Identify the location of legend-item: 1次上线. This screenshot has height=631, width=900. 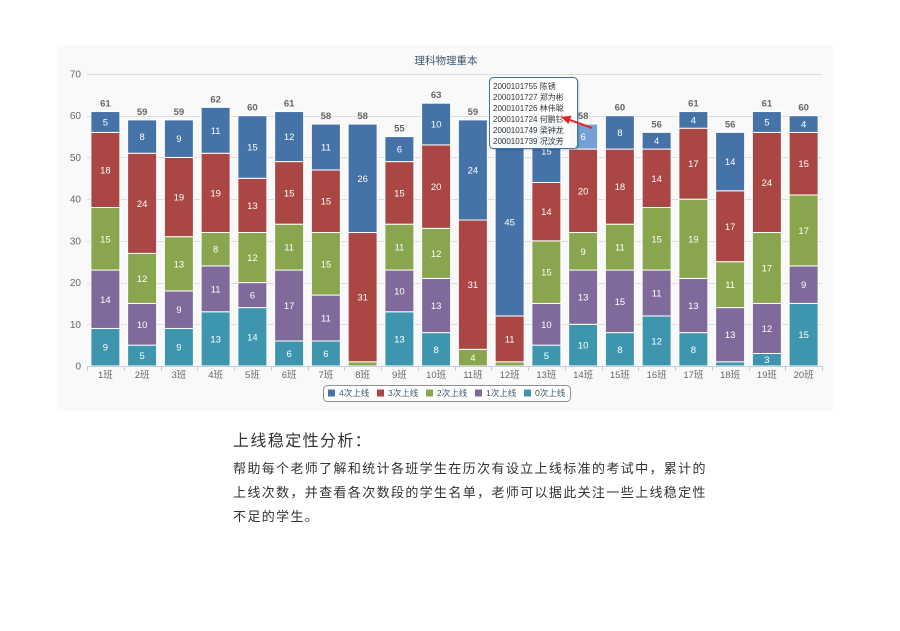
(496, 393).